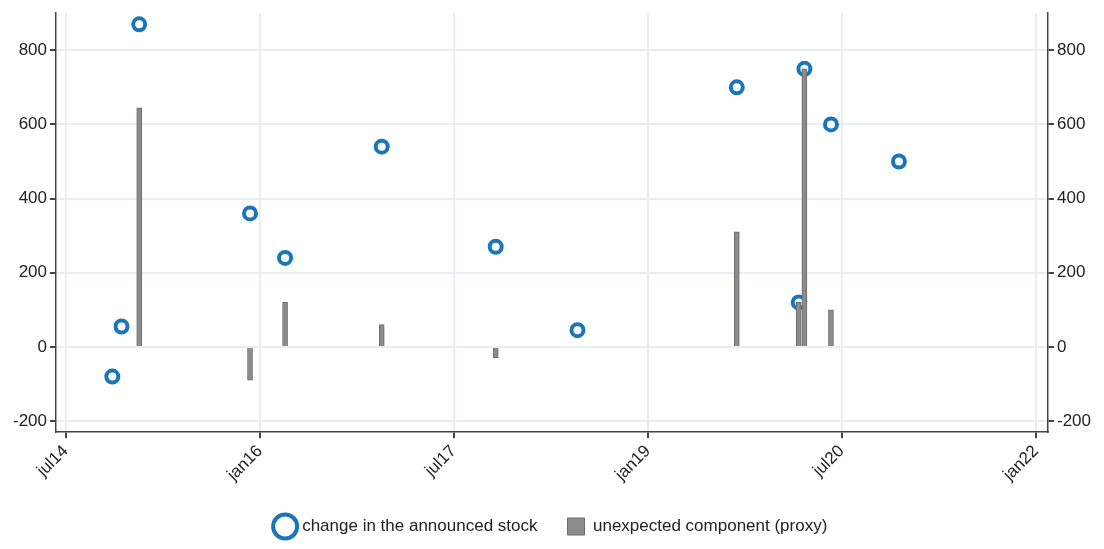 This screenshot has height=549, width=1104. I want to click on y-tick-label: 200, so click(33, 272).